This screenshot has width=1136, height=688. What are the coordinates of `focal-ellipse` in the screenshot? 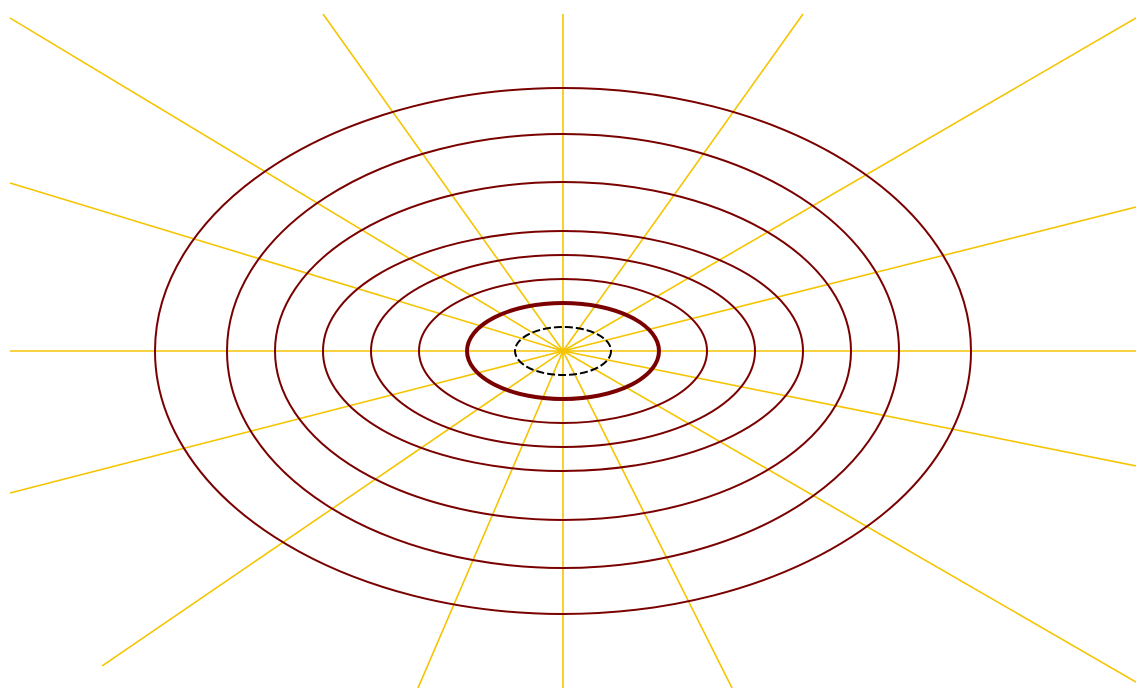 It's located at (563, 351).